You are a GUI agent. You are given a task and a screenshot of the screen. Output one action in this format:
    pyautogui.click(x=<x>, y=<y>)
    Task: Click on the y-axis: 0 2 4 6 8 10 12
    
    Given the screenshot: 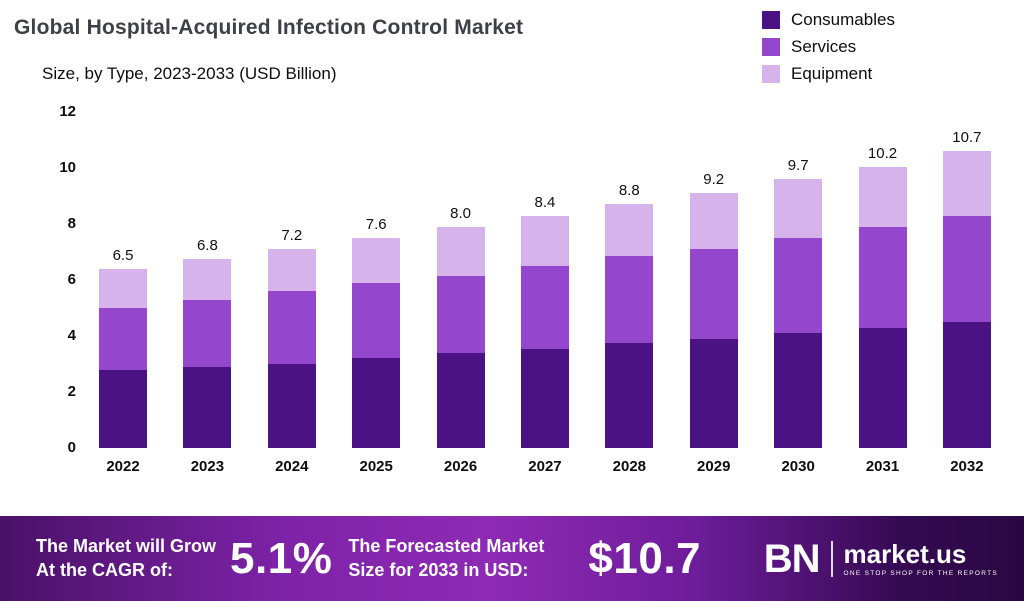 What is the action you would take?
    pyautogui.click(x=46, y=279)
    